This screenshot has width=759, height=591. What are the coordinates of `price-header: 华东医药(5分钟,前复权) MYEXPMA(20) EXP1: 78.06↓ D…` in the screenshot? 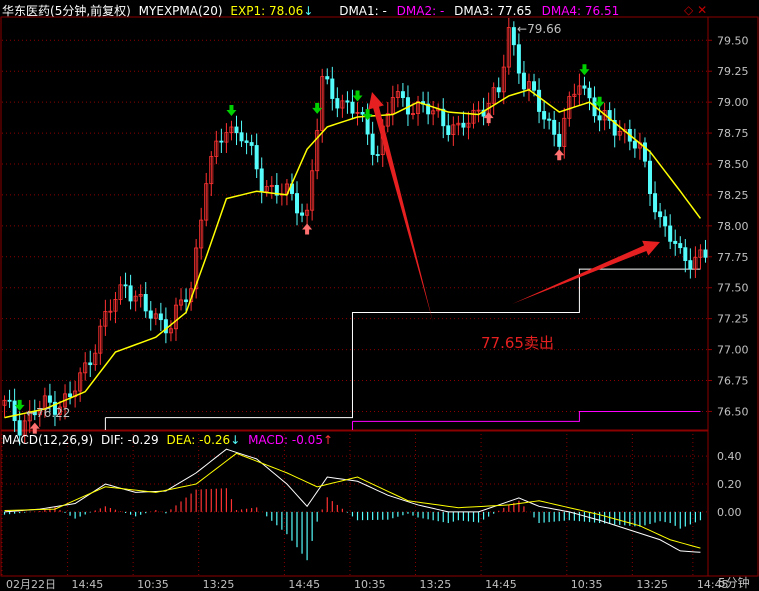 It's located at (310, 11).